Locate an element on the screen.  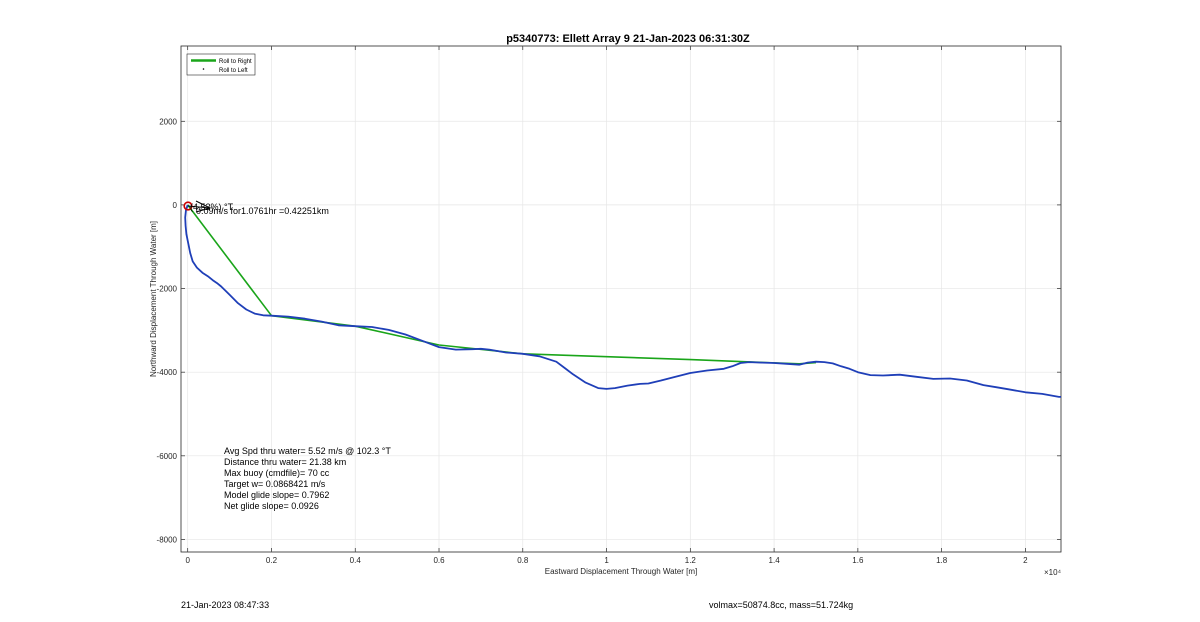
y-tick-label: -6000 is located at coordinates (167, 456).